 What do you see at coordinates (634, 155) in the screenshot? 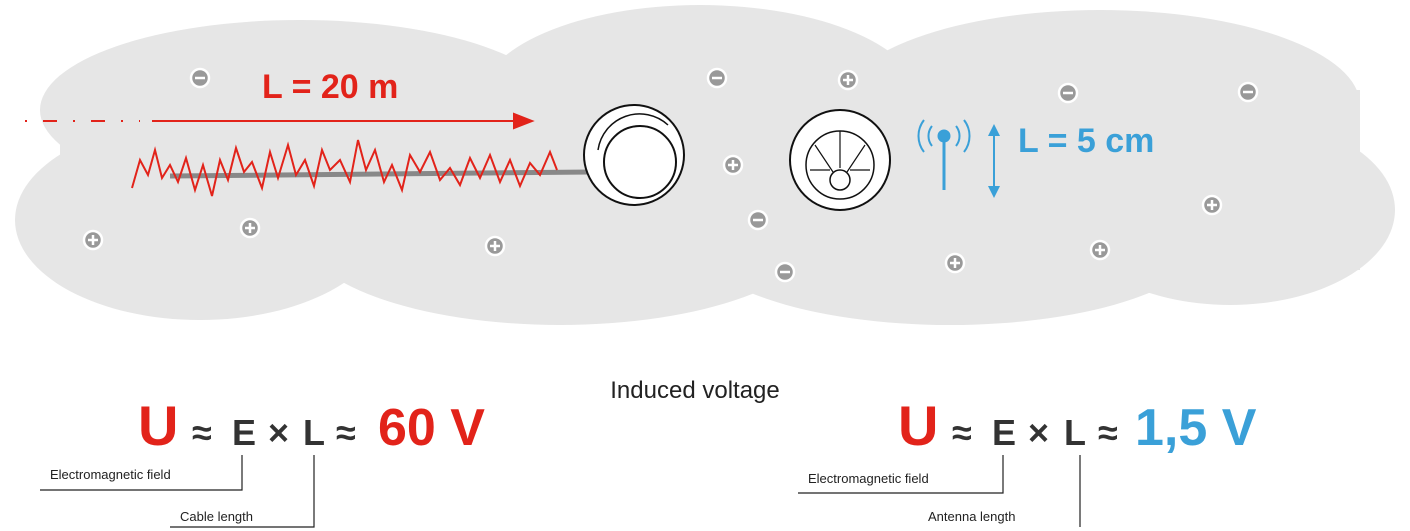
I see `wired-detector` at bounding box center [634, 155].